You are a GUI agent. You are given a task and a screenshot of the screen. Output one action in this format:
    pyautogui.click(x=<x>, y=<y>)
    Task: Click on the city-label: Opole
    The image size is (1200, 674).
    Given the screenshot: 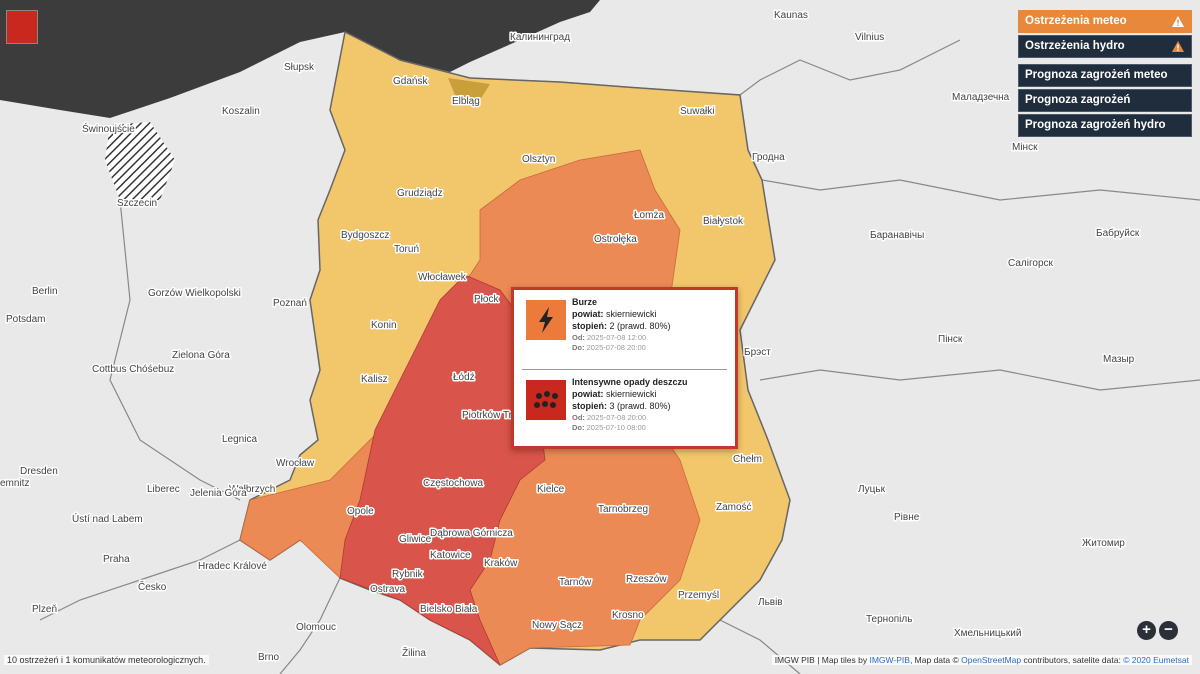 What is the action you would take?
    pyautogui.click(x=360, y=511)
    